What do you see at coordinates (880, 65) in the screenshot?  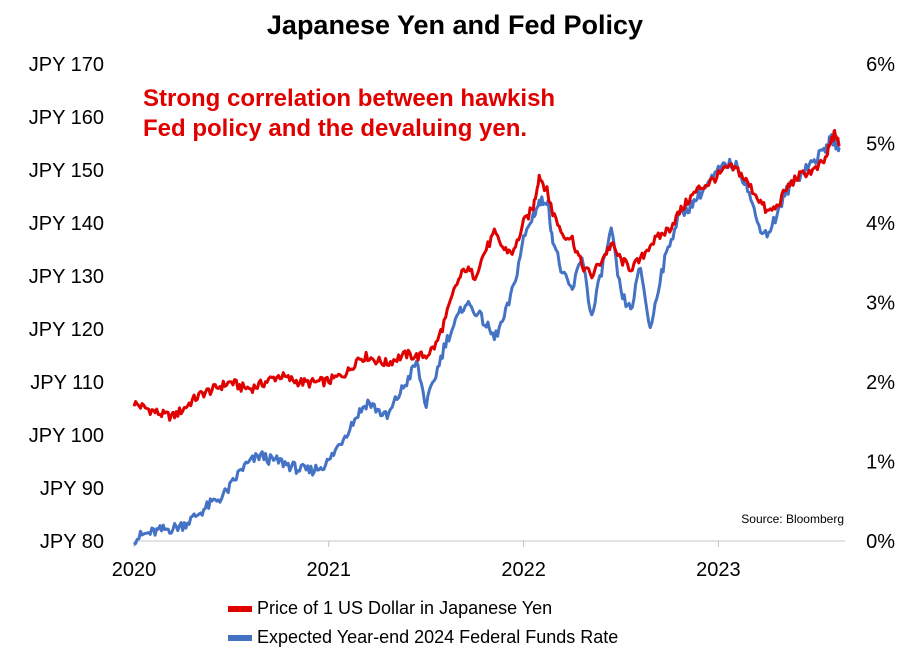 I see `y-right-tick-label: 6%` at bounding box center [880, 65].